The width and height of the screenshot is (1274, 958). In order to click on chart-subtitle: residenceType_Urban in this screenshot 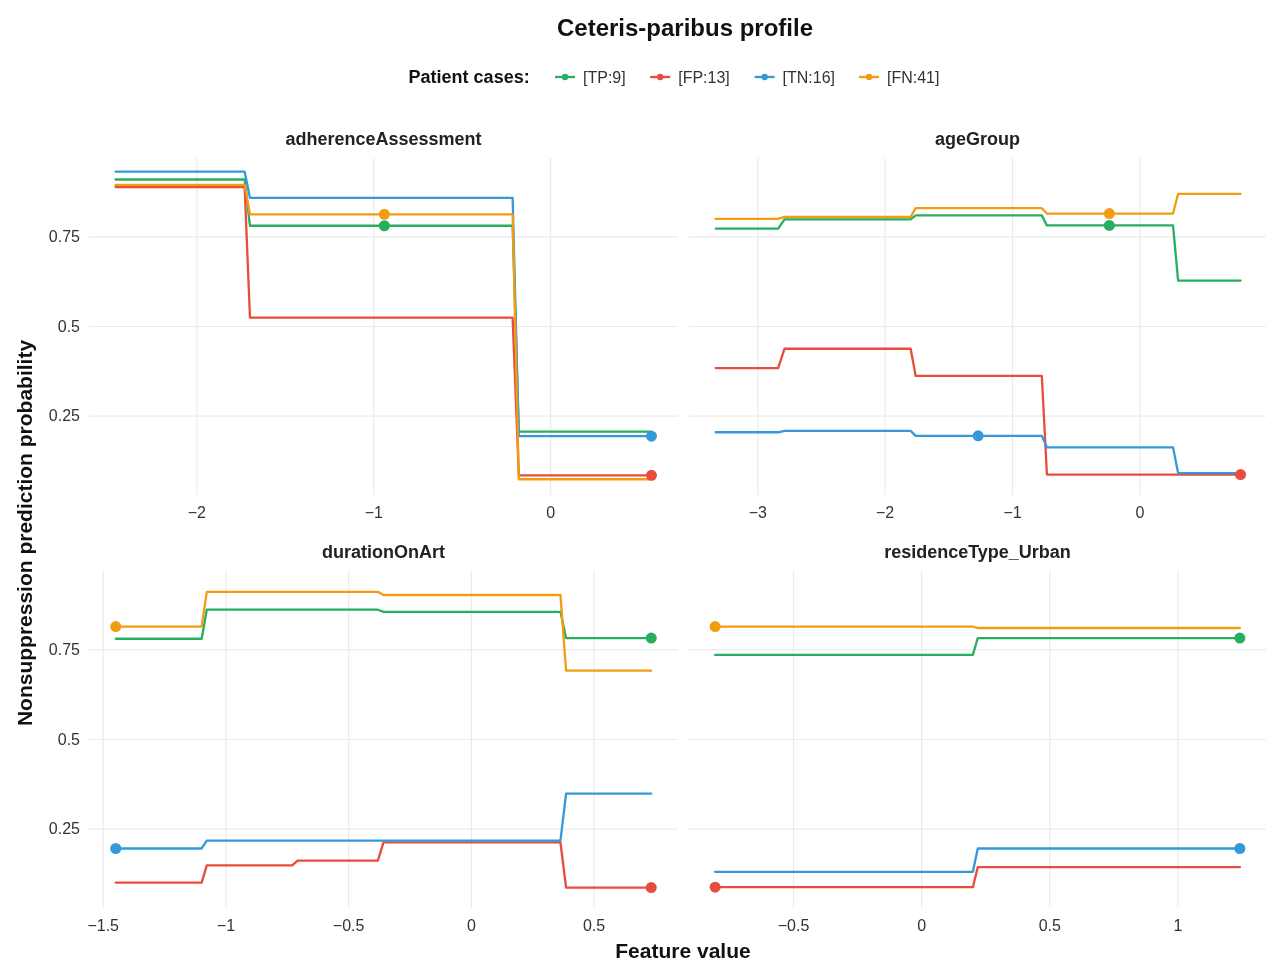, I will do `click(977, 552)`.